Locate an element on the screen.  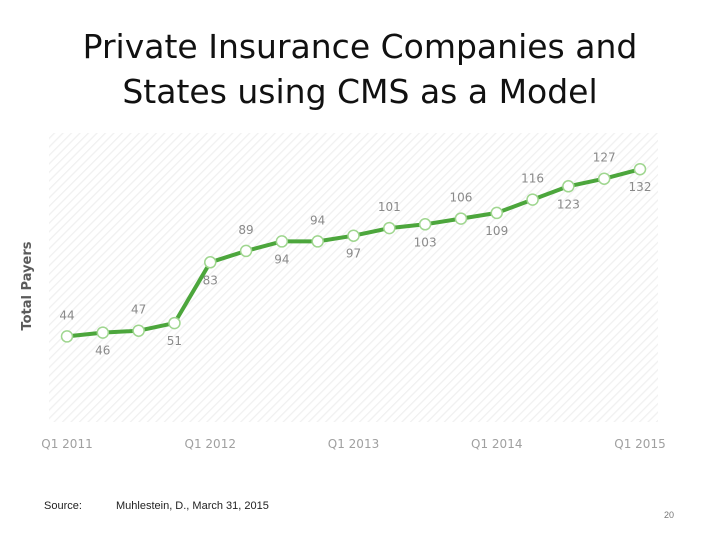
data-label: 47 is located at coordinates (138, 310).